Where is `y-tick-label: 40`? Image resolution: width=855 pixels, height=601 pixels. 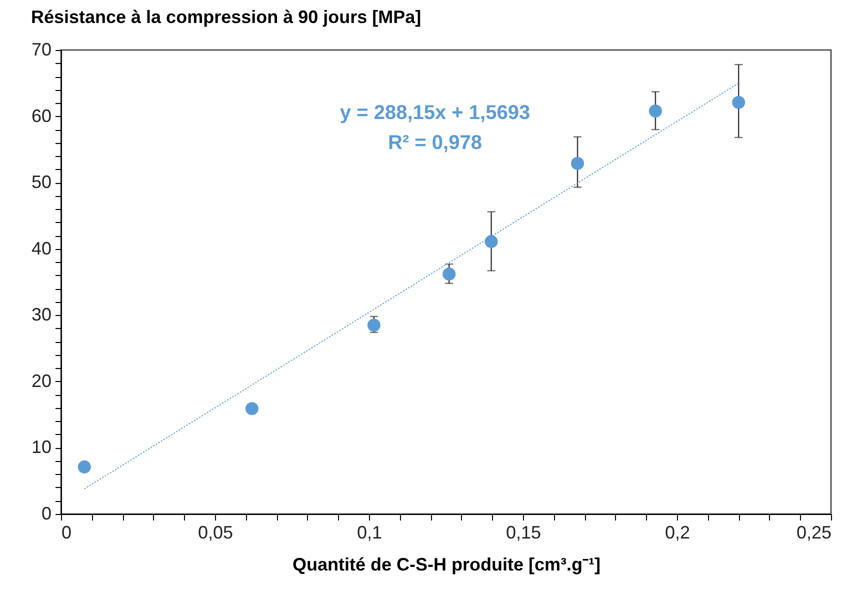 y-tick-label: 40 is located at coordinates (41, 248).